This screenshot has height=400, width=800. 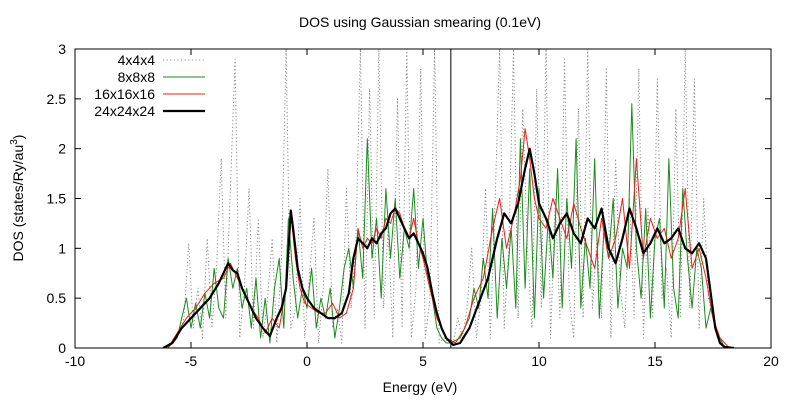 What do you see at coordinates (75, 361) in the screenshot?
I see `x-tick-label: -10` at bounding box center [75, 361].